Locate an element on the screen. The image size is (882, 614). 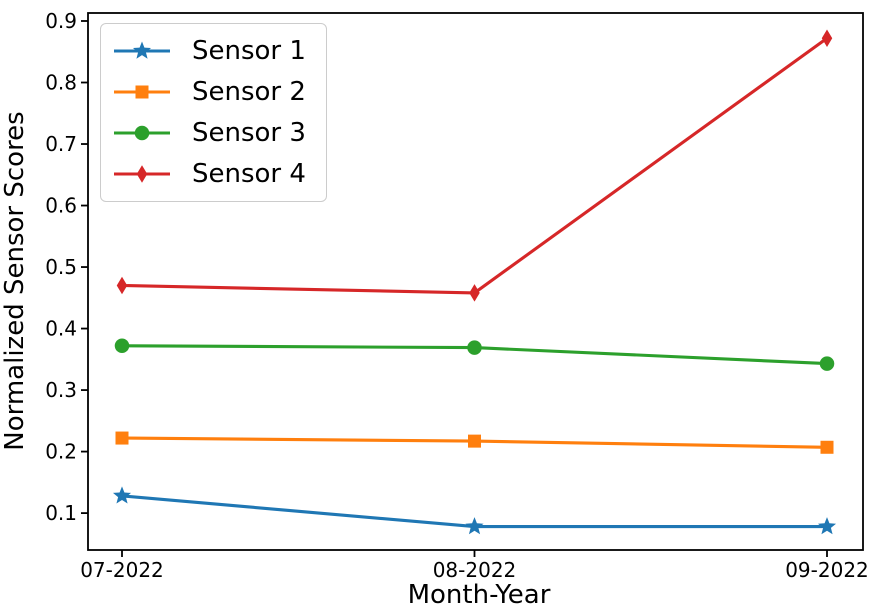
legend-item-sensor-4: Sensor 4 is located at coordinates (214, 174).